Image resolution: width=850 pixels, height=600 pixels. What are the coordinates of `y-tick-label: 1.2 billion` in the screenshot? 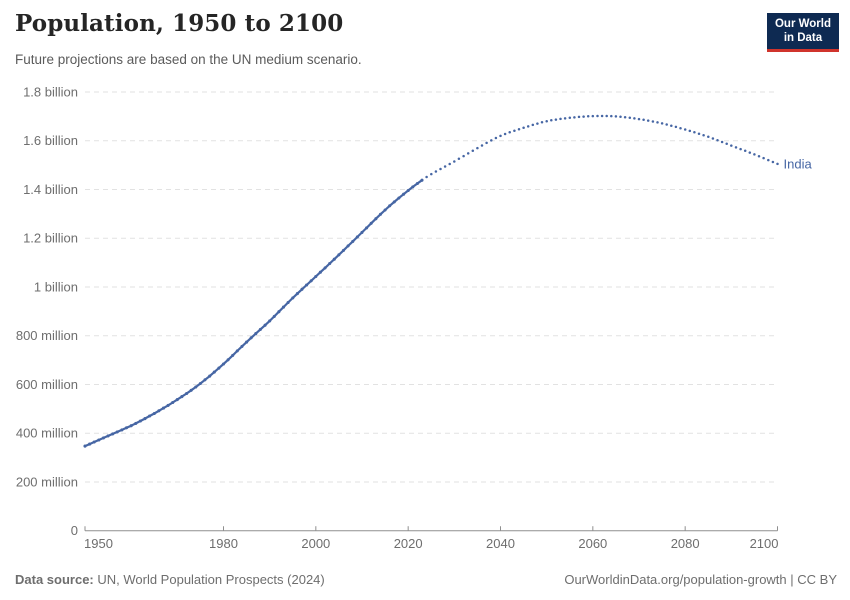 It's located at (50, 238).